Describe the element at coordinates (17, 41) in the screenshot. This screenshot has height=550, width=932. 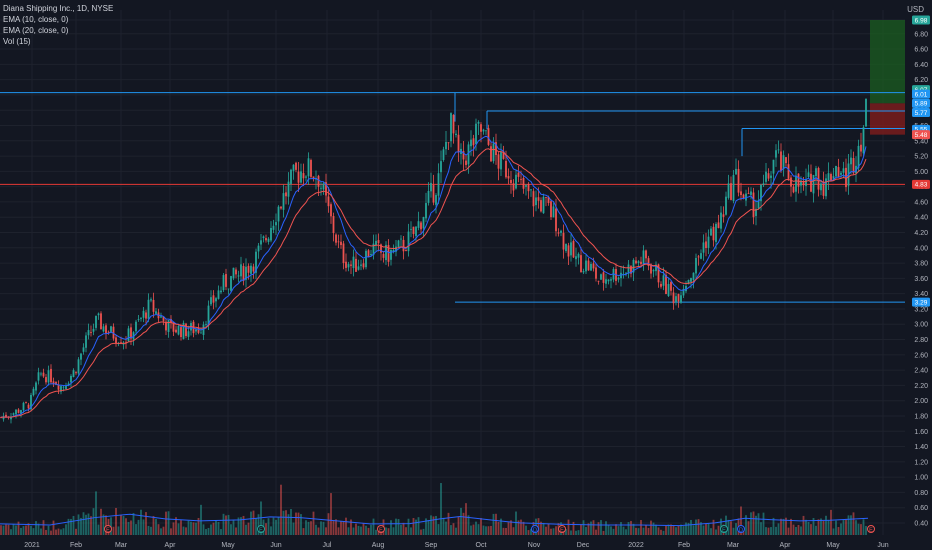
I see `volume-legend: Vol (15)` at that location.